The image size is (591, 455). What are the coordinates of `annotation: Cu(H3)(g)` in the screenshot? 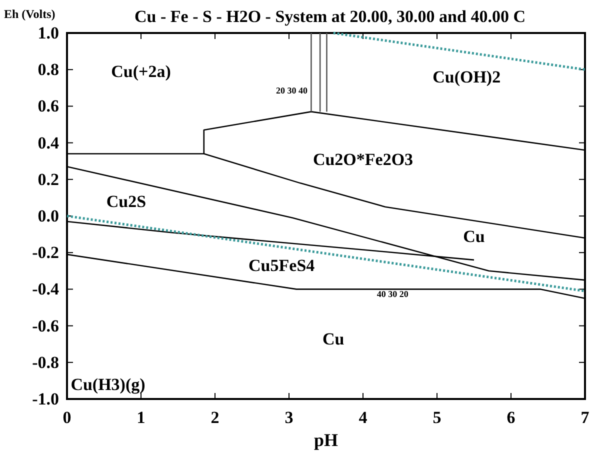 It's located at (108, 384).